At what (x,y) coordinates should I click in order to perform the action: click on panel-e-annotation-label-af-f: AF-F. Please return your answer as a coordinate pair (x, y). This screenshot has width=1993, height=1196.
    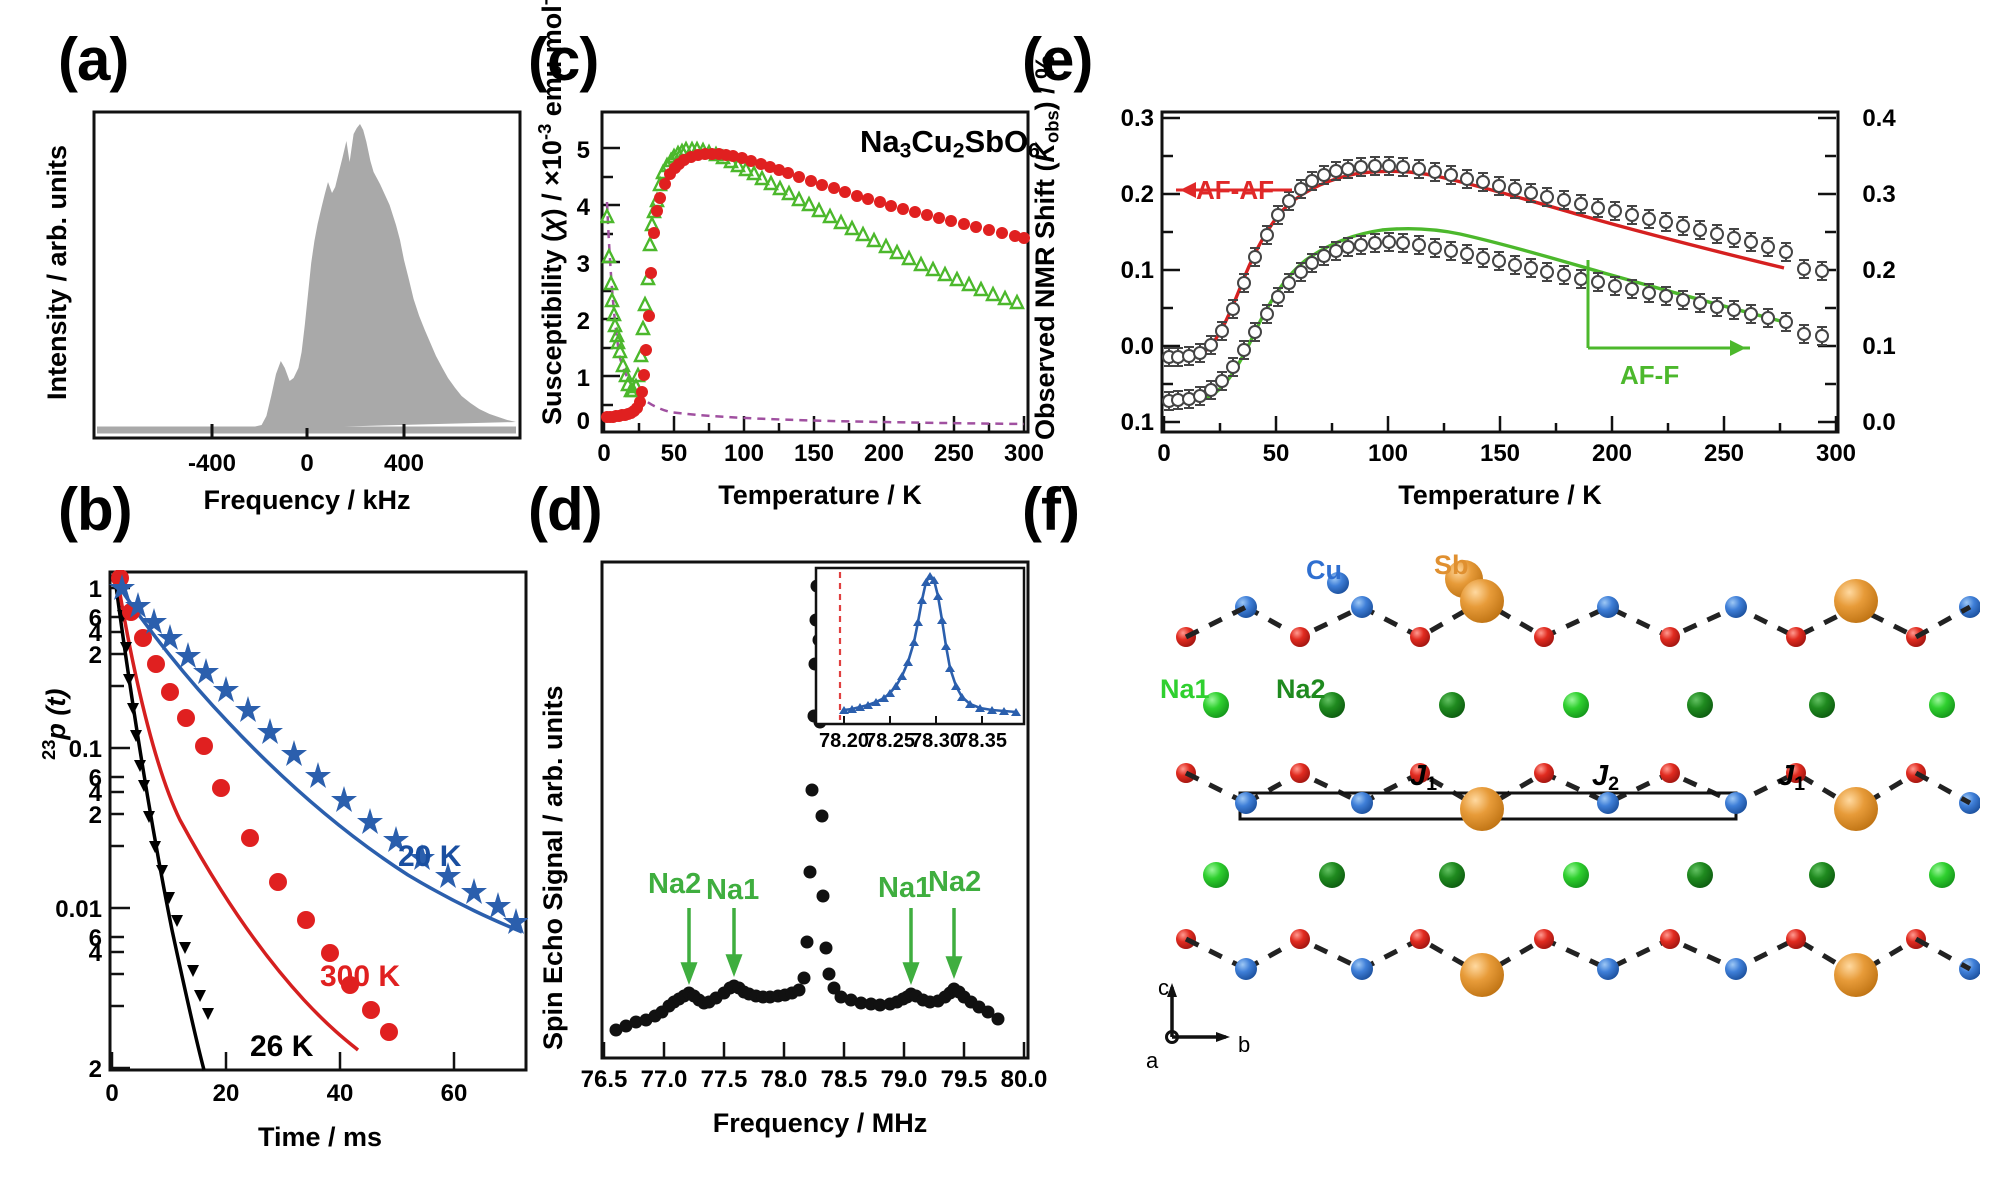
    Looking at the image, I should click on (1650, 375).